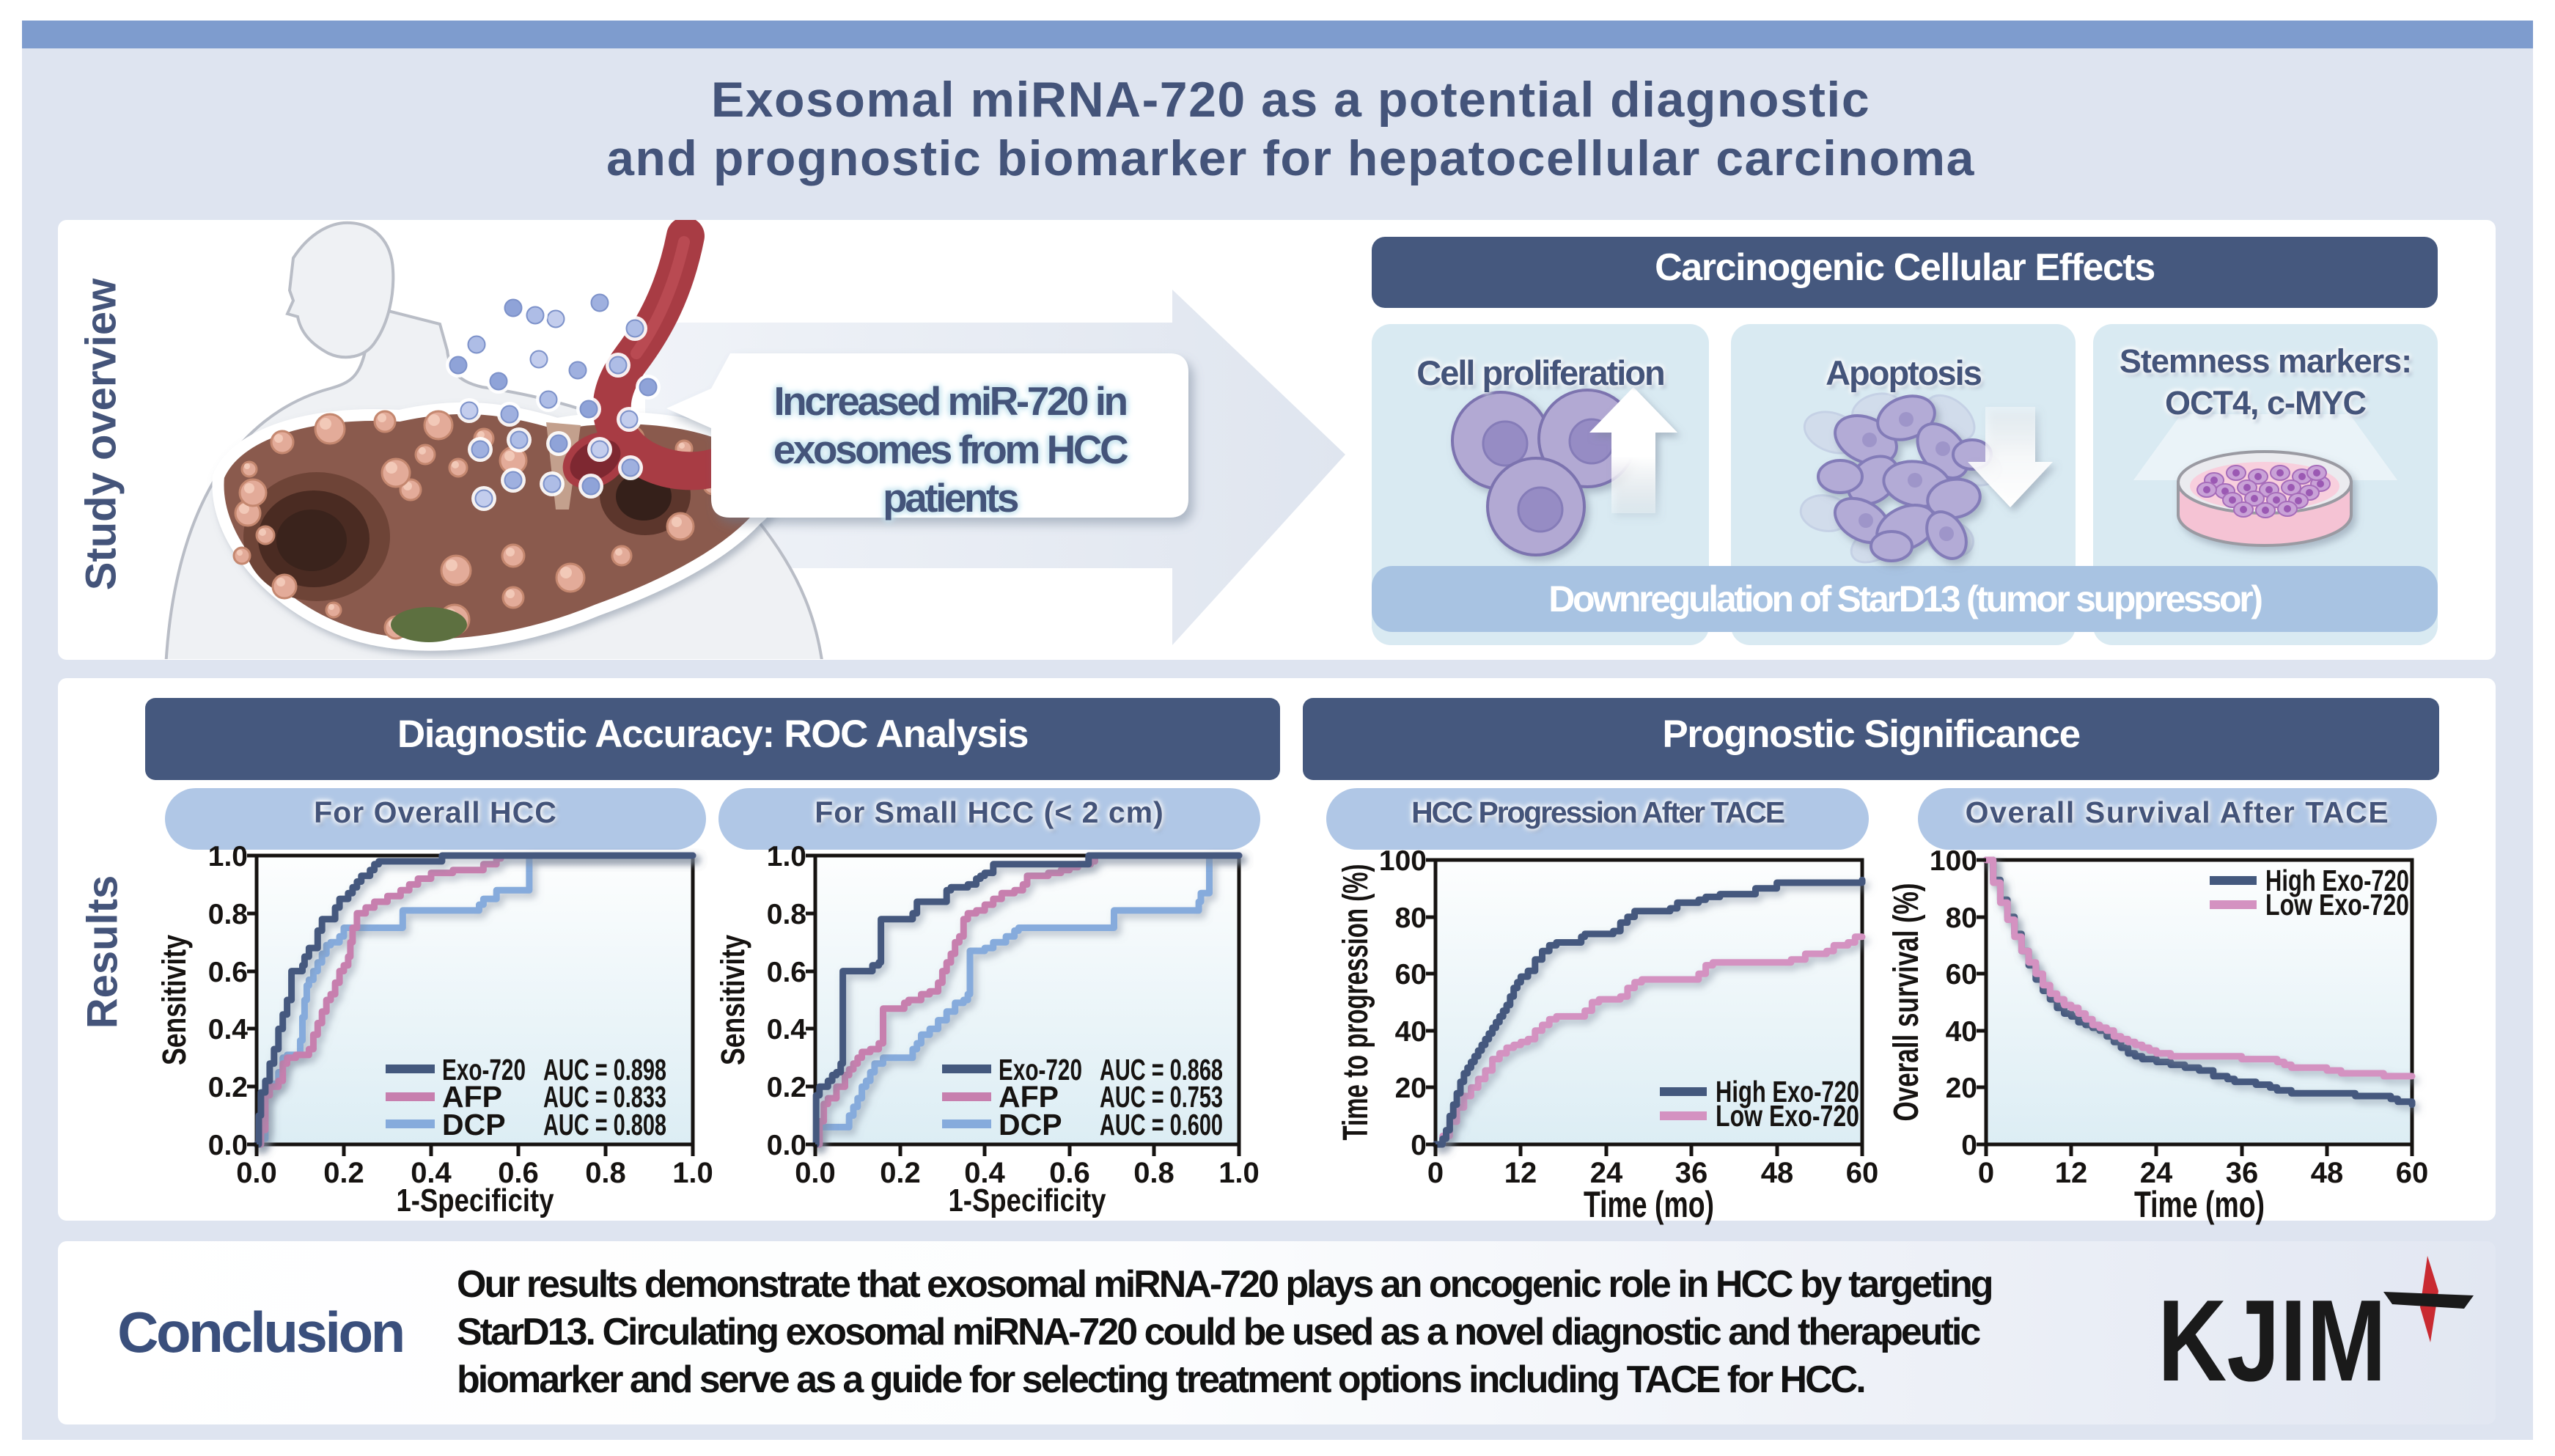 This screenshot has height=1456, width=2555. Describe the element at coordinates (605, 1124) in the screenshot. I see `svg-text: AUC = 0.808` at that location.